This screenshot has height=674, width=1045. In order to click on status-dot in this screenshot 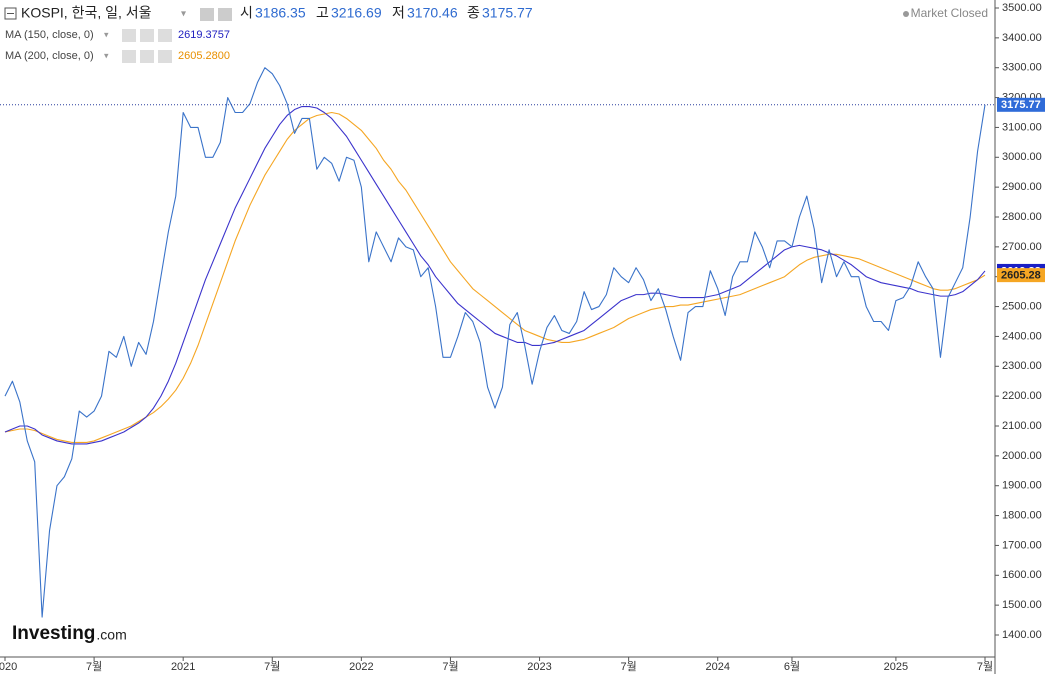, I will do `click(906, 14)`.